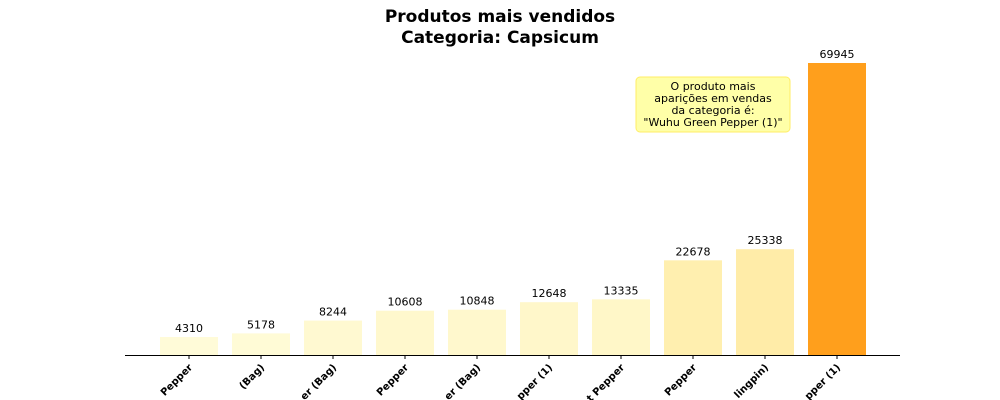 This screenshot has width=1000, height=400. What do you see at coordinates (261, 324) in the screenshot?
I see `bar-value-label-1: 5178` at bounding box center [261, 324].